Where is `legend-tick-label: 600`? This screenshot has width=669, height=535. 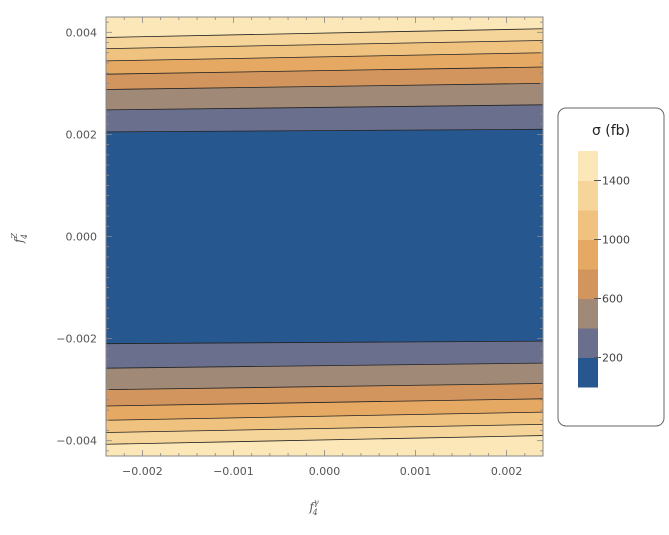 legend-tick-label: 600 is located at coordinates (612, 299).